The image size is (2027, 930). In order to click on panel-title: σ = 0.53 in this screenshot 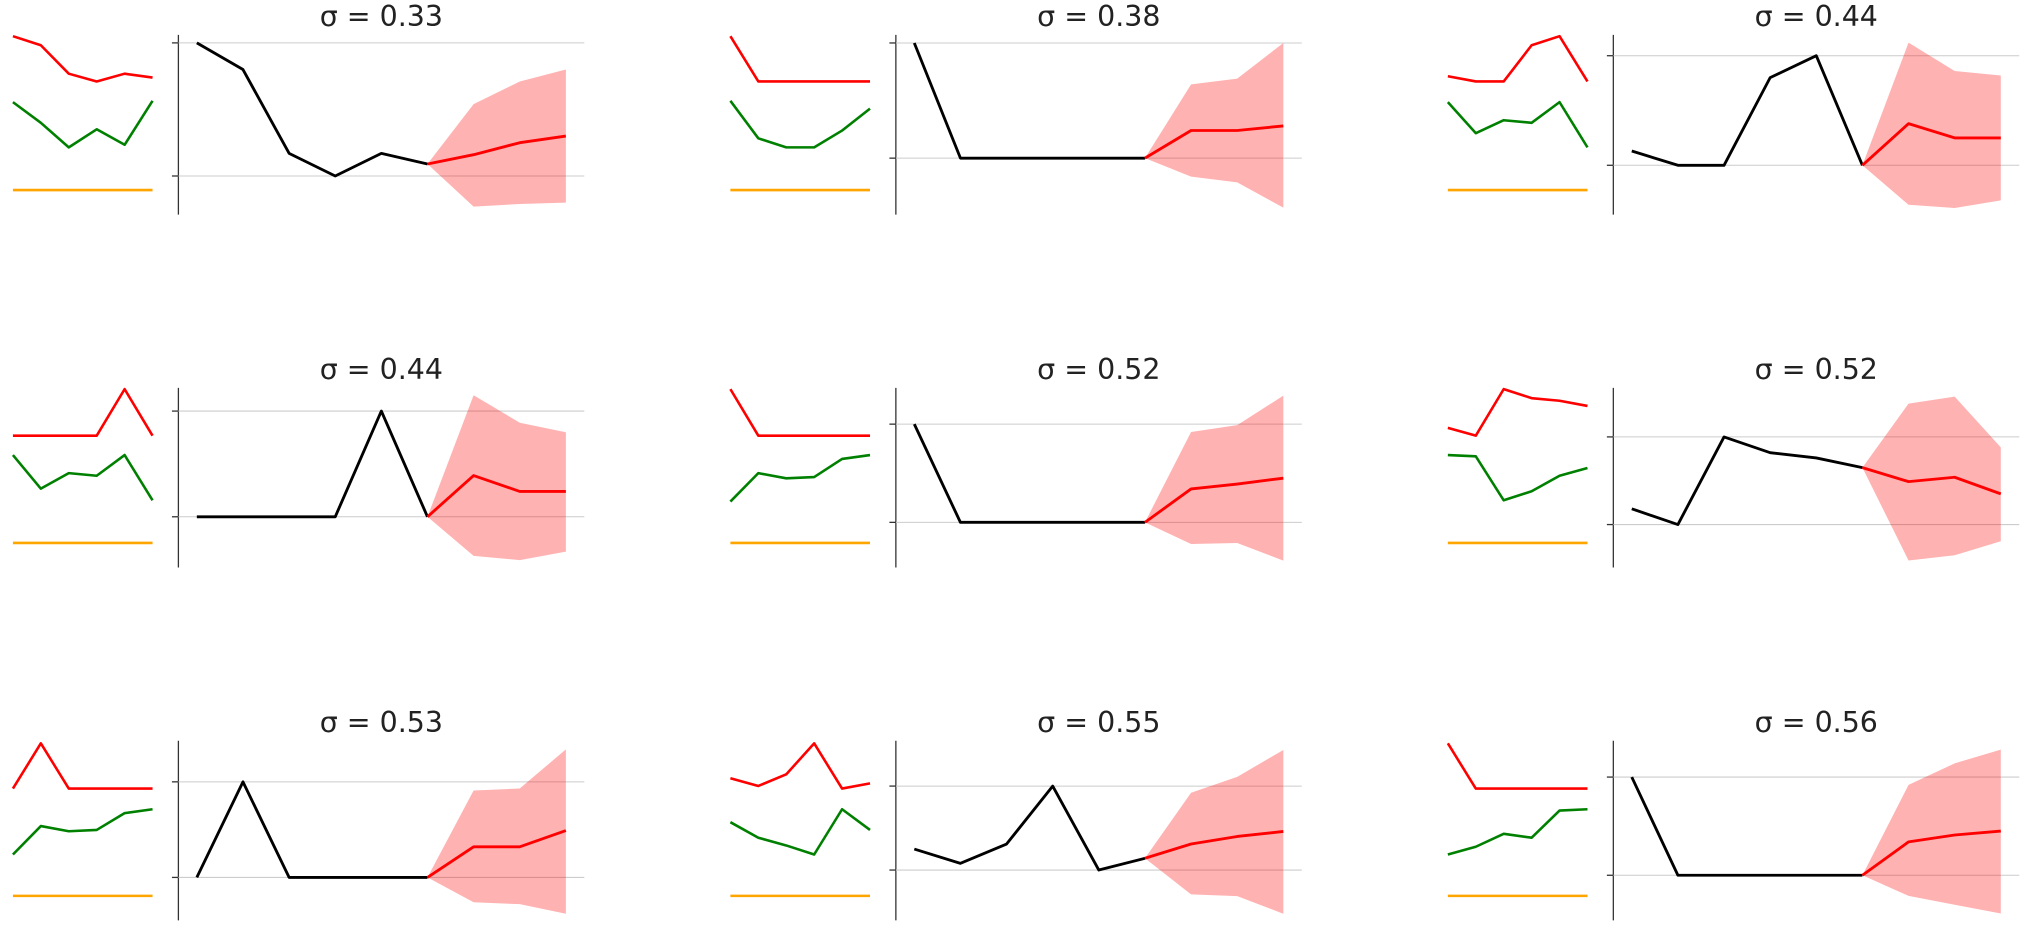, I will do `click(381, 722)`.